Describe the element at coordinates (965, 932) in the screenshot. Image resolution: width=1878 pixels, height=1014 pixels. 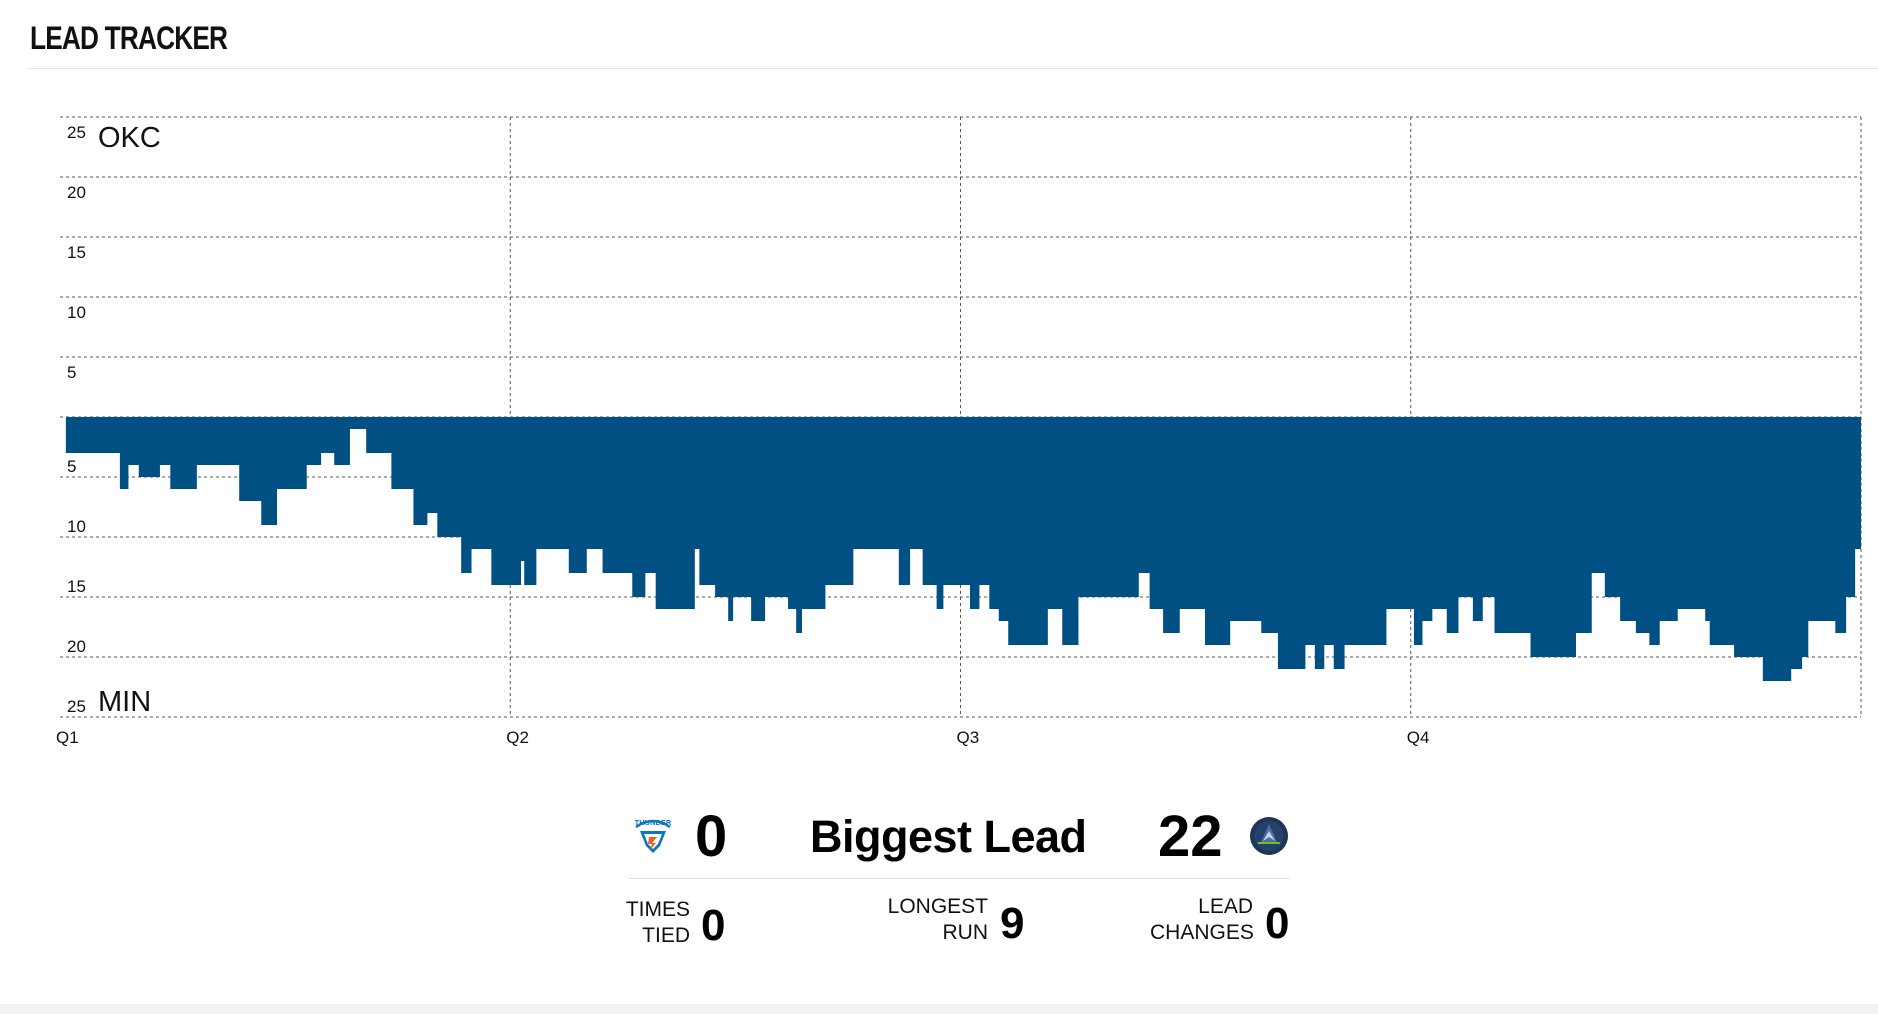
I see `longest-run-label-line2: RUN` at that location.